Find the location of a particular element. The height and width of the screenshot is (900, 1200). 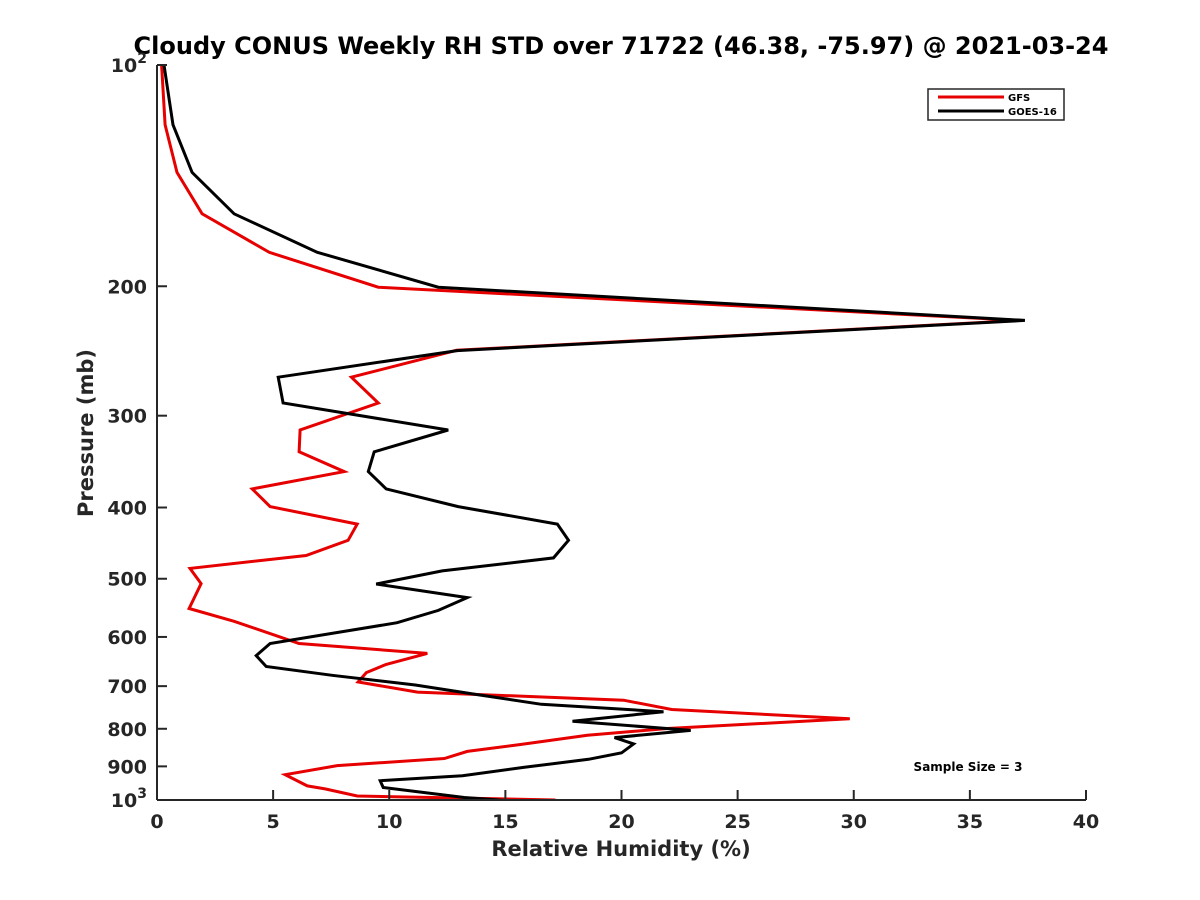

x-tick-label: 40 is located at coordinates (1086, 822).